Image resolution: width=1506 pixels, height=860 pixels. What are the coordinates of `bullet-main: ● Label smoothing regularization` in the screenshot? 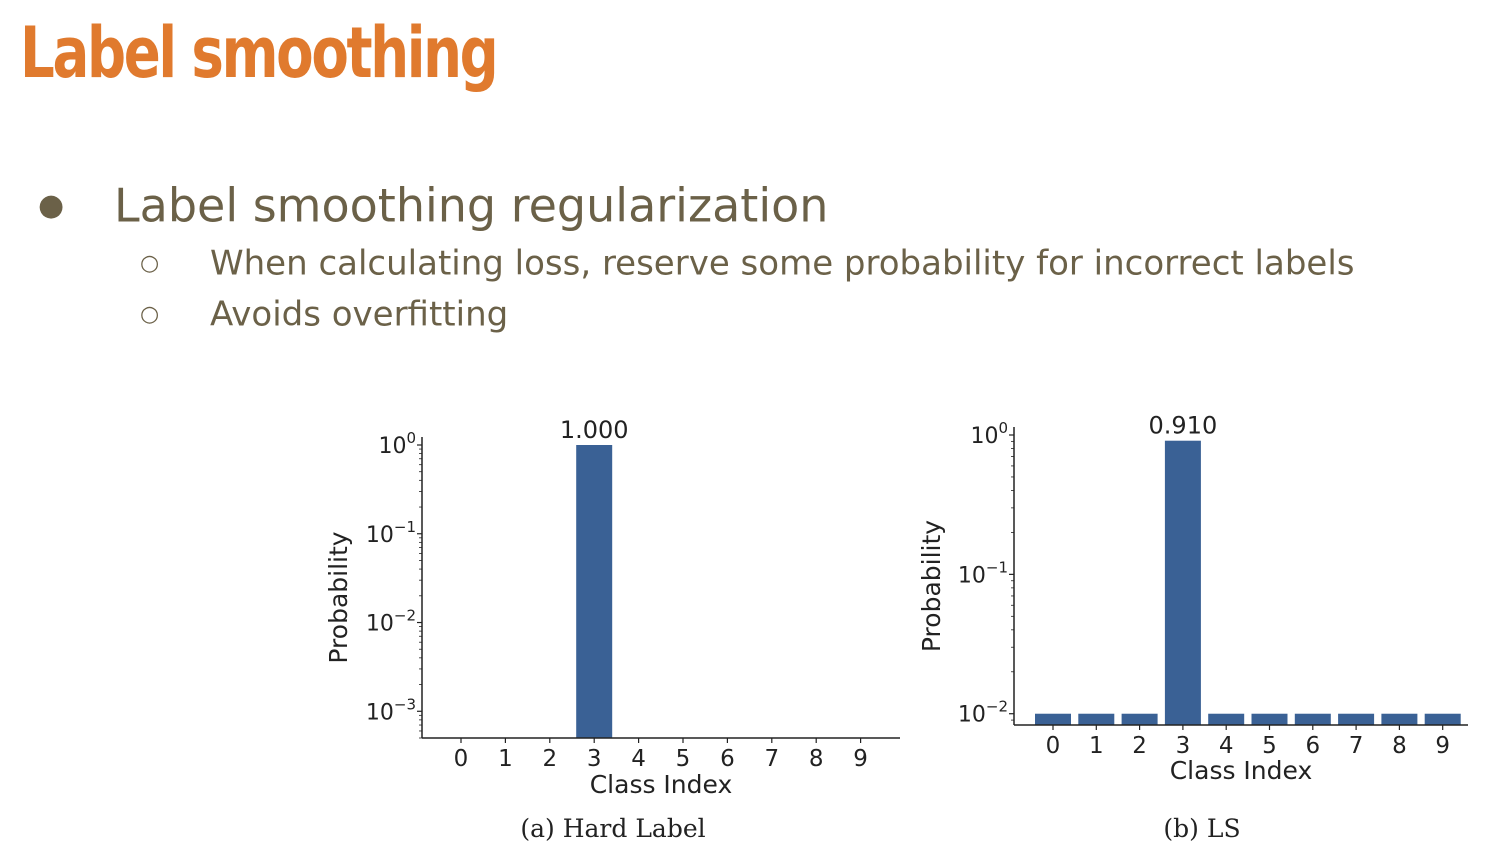 It's located at (433, 204).